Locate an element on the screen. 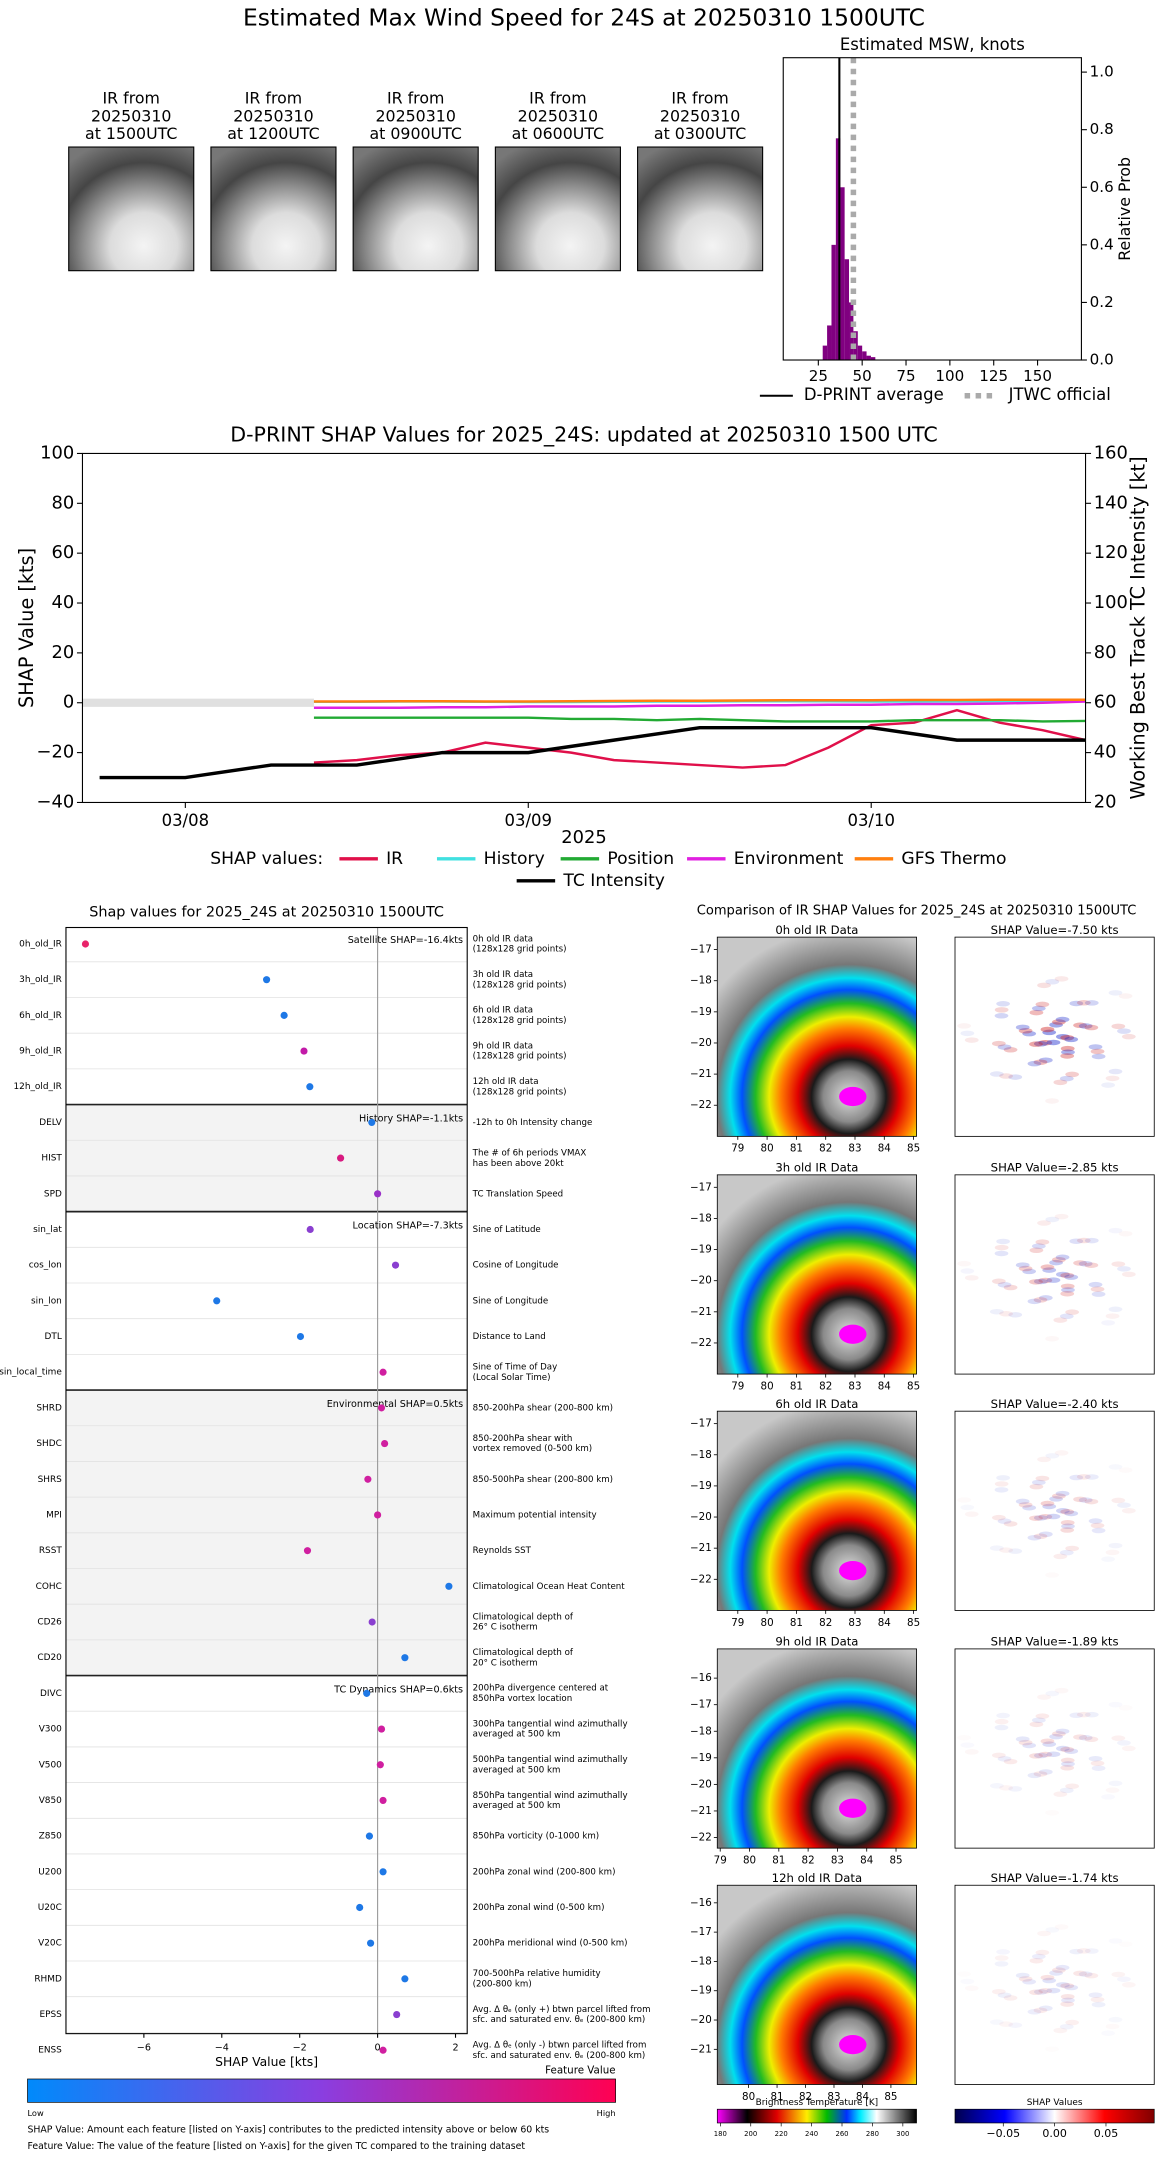 Image resolution: width=1168 pixels, height=2158 pixels. feature-colorbar is located at coordinates (321, 2090).